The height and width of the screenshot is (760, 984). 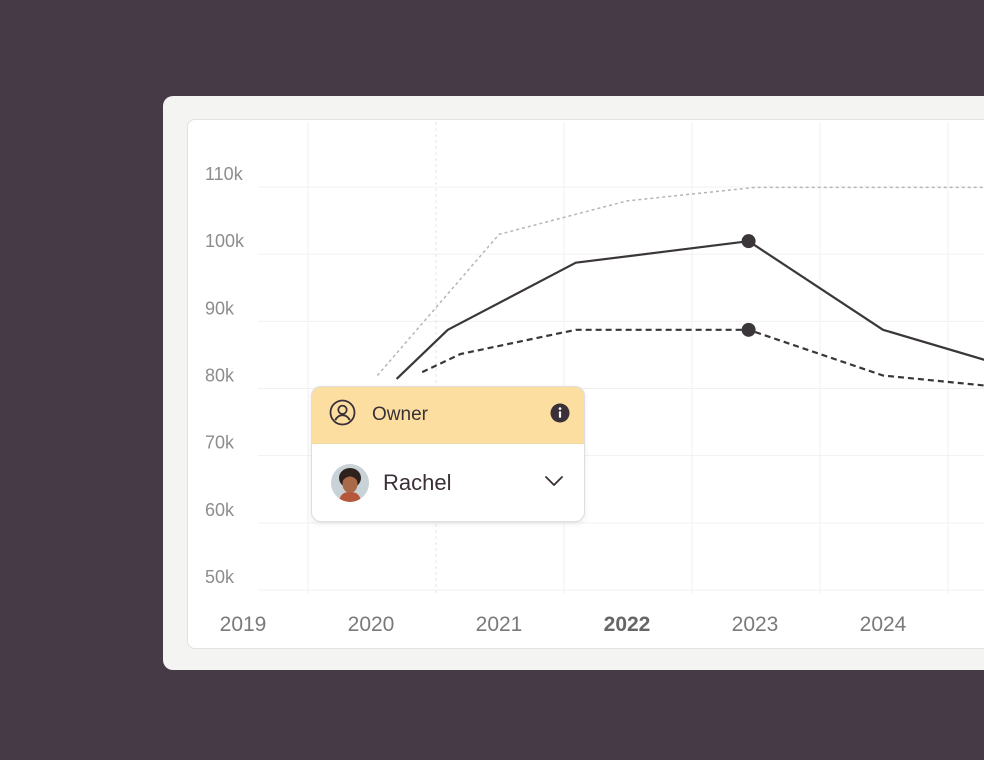 I want to click on series-line-solid, so click(x=689, y=310).